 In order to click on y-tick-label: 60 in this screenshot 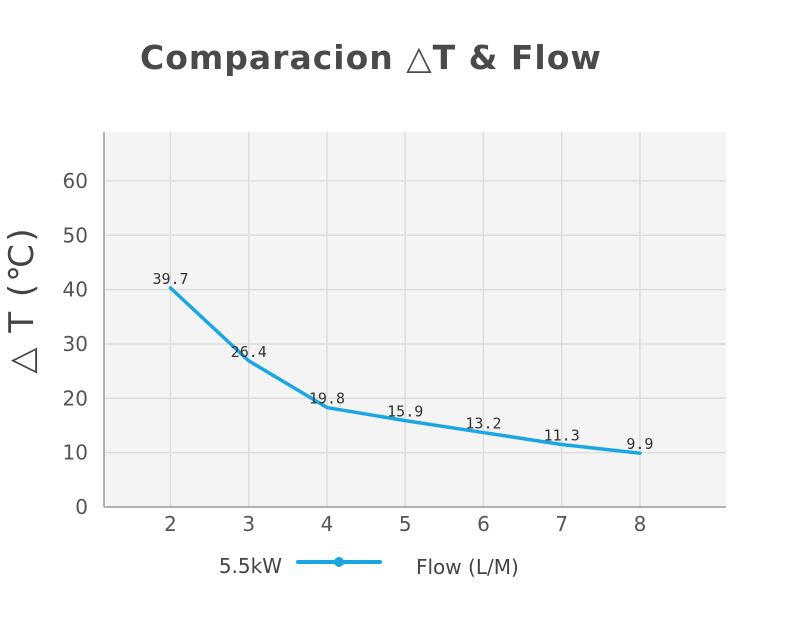, I will do `click(75, 181)`.